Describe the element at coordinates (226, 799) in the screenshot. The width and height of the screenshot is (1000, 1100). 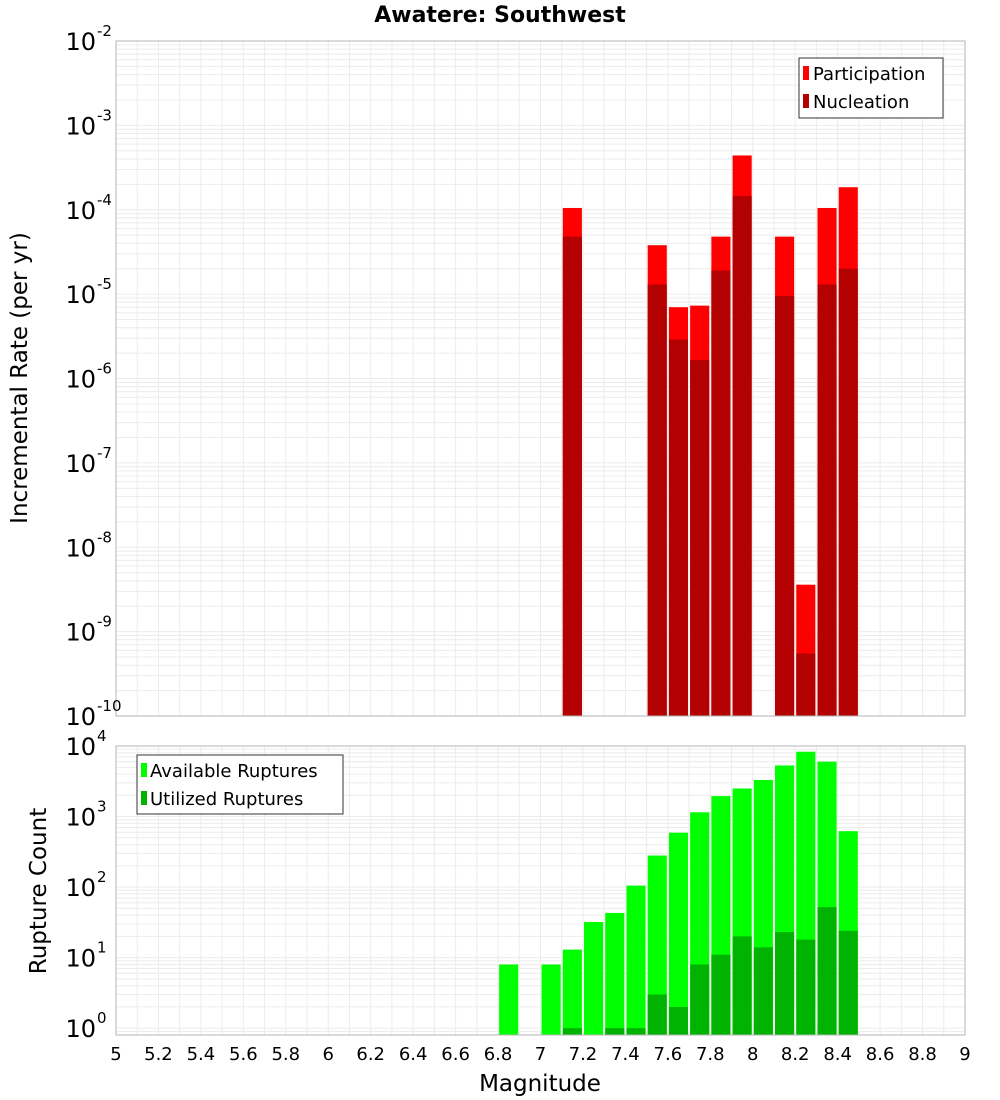
I see `utilized-legend-label: Utilized Ruptures` at that location.